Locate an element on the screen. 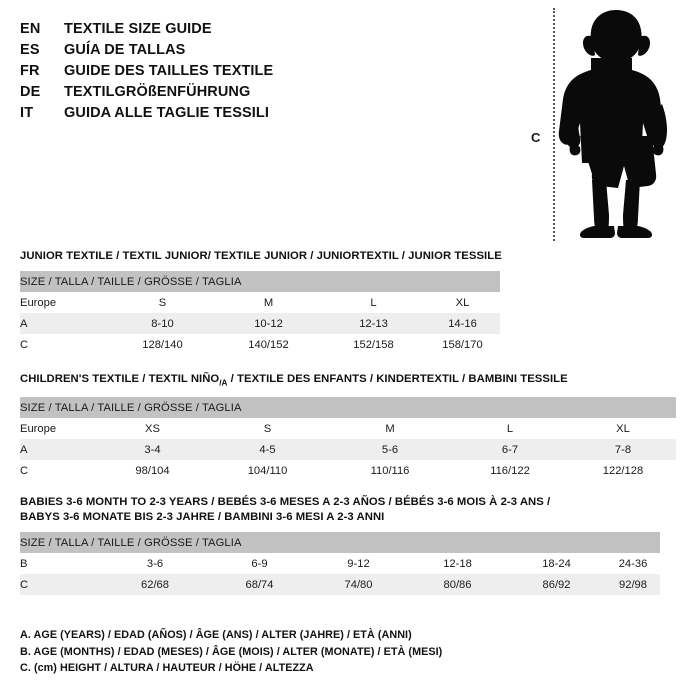 This screenshot has height=700, width=700. children-row-label-a: A is located at coordinates (24, 449).